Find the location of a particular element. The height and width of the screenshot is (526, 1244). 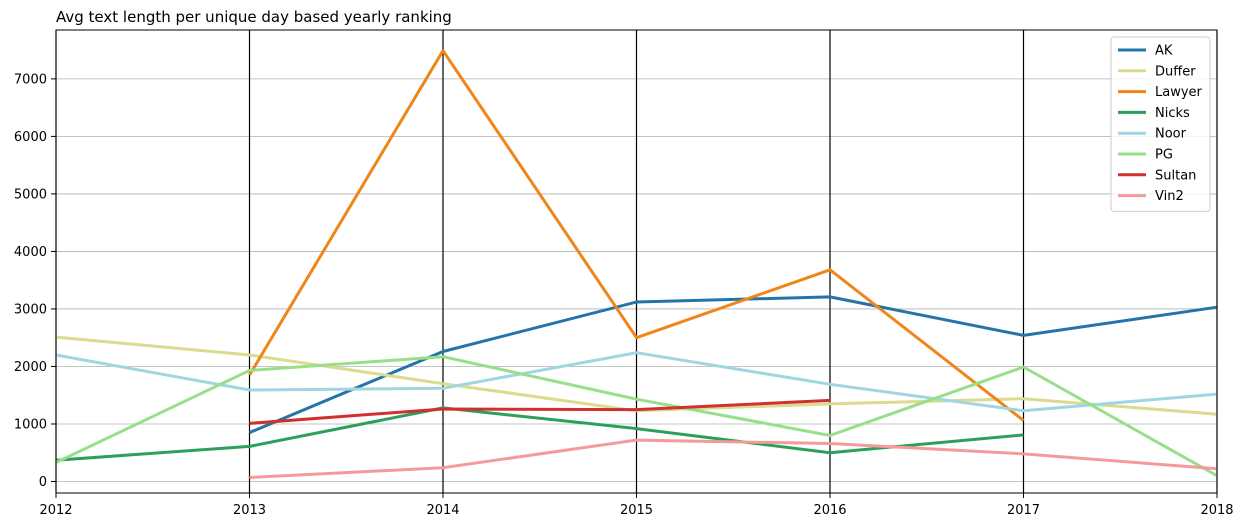

legend-label-noor: Noor is located at coordinates (1171, 134).